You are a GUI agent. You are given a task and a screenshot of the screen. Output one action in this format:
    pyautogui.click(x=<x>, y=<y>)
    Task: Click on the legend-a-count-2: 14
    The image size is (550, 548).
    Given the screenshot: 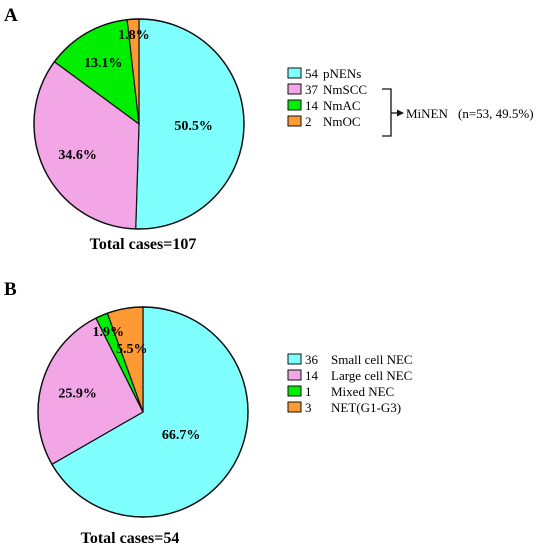 What is the action you would take?
    pyautogui.click(x=312, y=105)
    